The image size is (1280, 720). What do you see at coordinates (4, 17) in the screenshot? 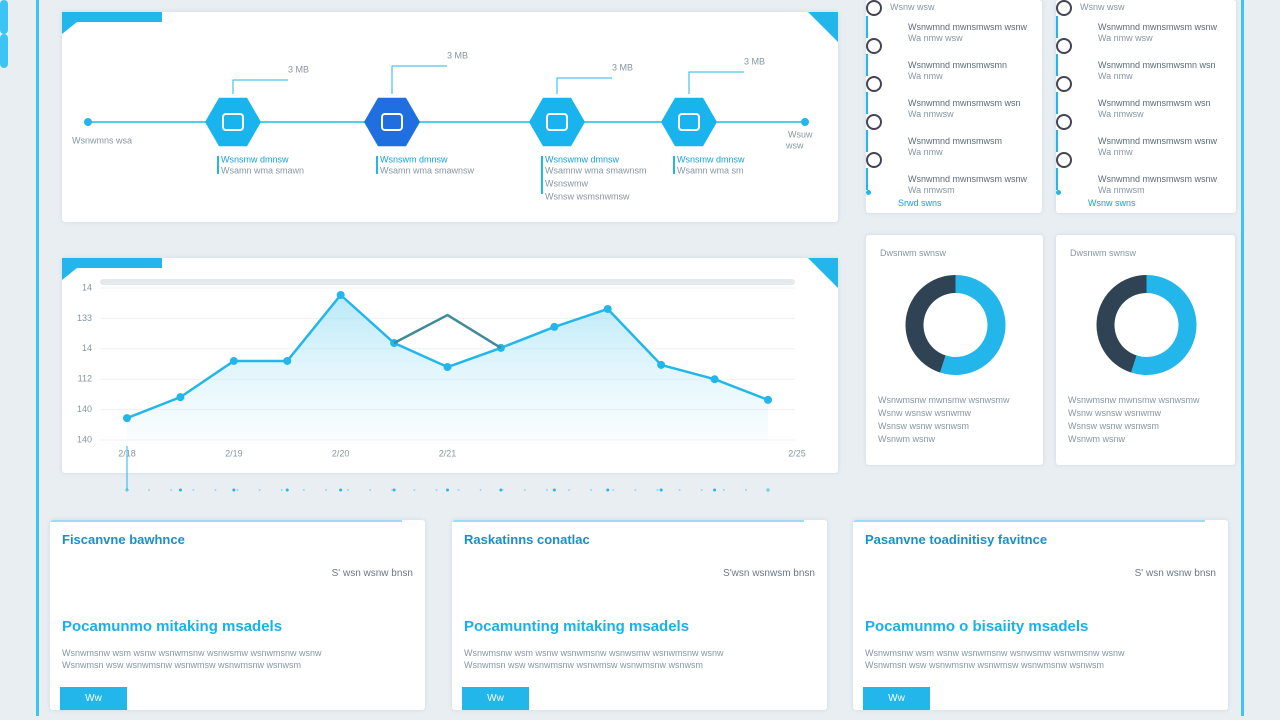
I see `scrollbar-thumb` at bounding box center [4, 17].